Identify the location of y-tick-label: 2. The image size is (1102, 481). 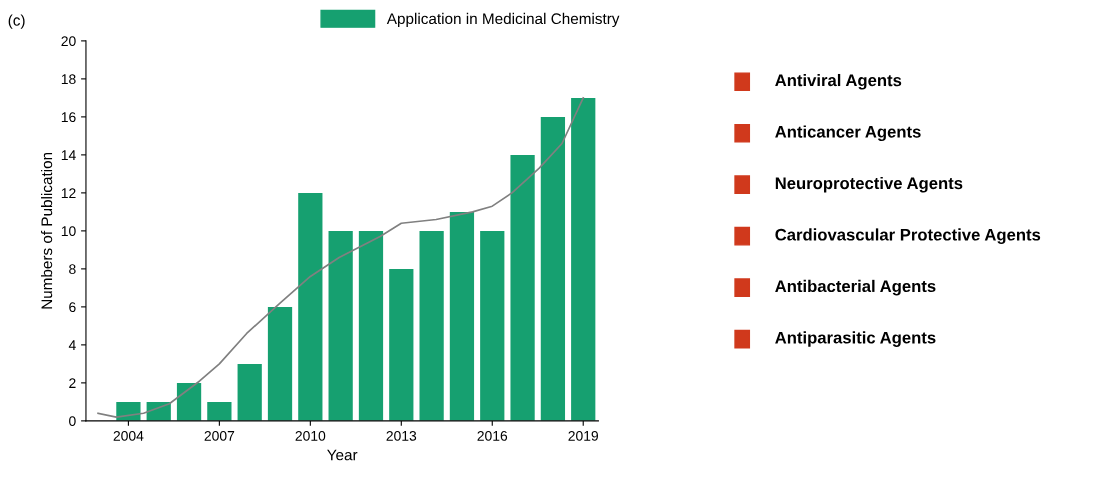
(72, 383).